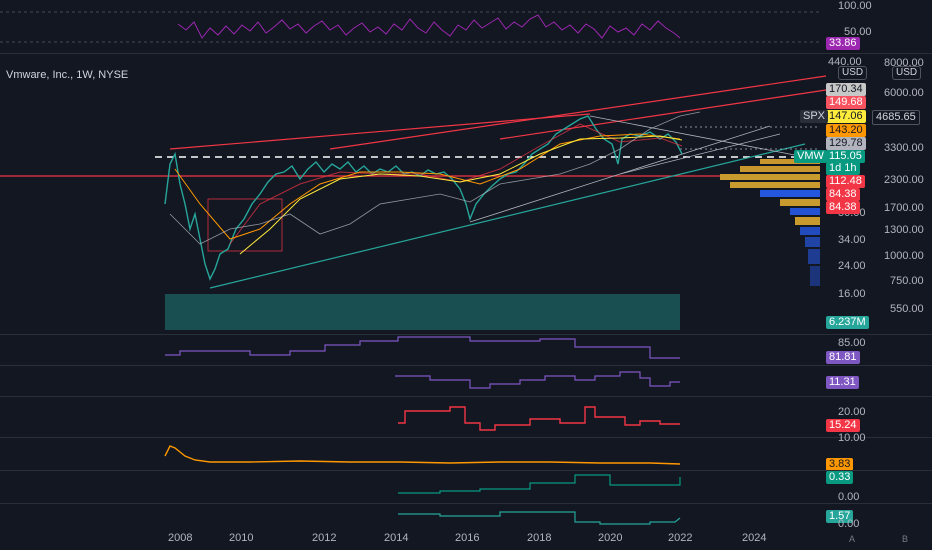 The height and width of the screenshot is (550, 932). I want to click on right-scale-1300: 1300.00, so click(904, 230).